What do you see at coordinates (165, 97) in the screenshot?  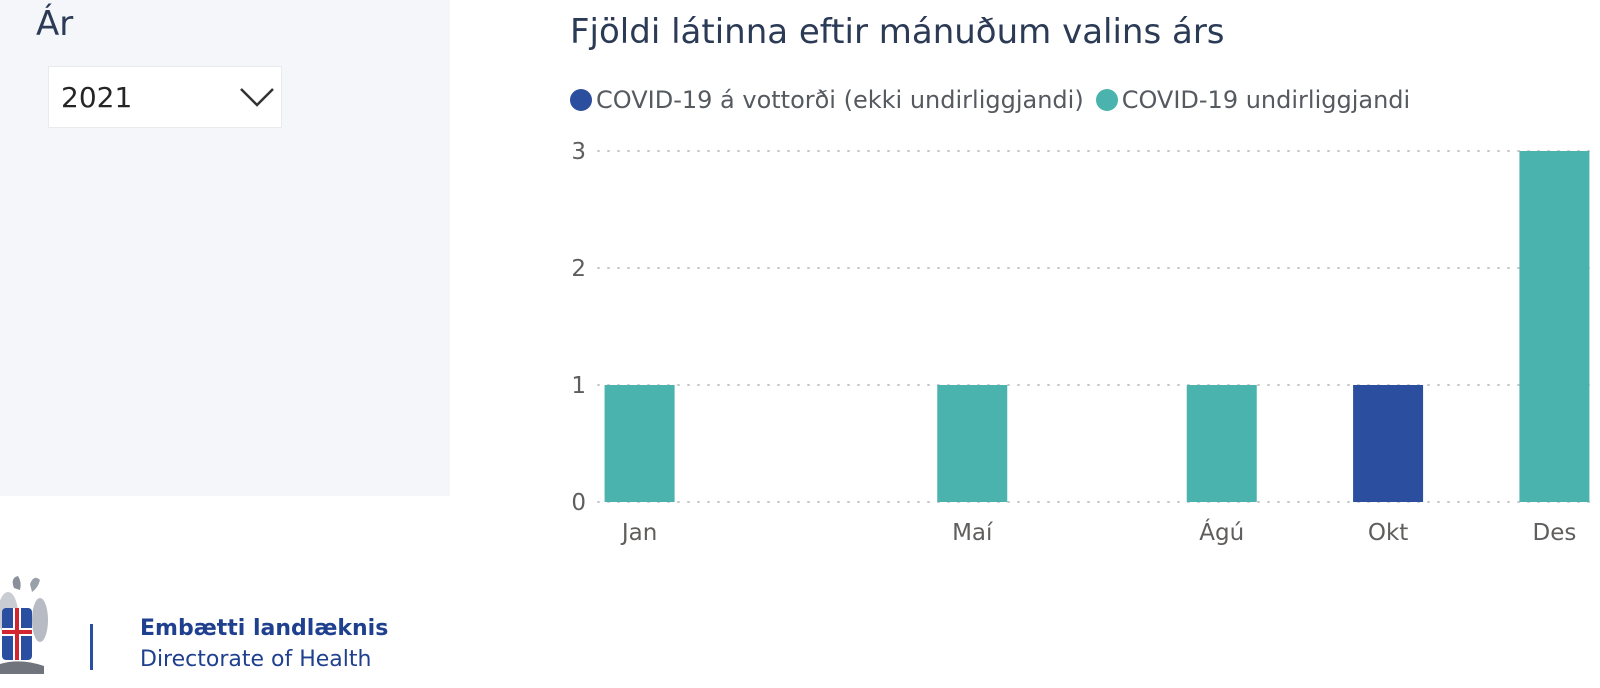 I see `year-dropdown: 2021` at bounding box center [165, 97].